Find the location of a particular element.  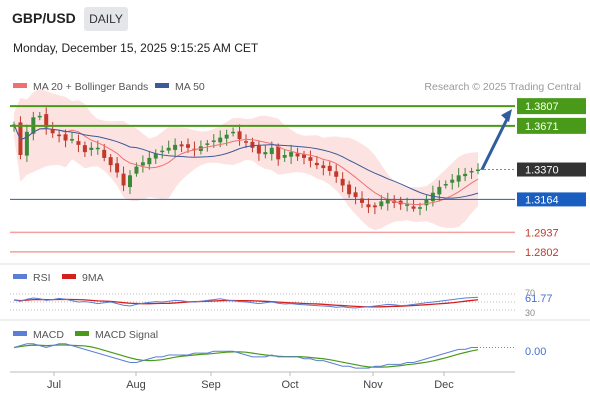

macd-signal-line is located at coordinates (246, 356).